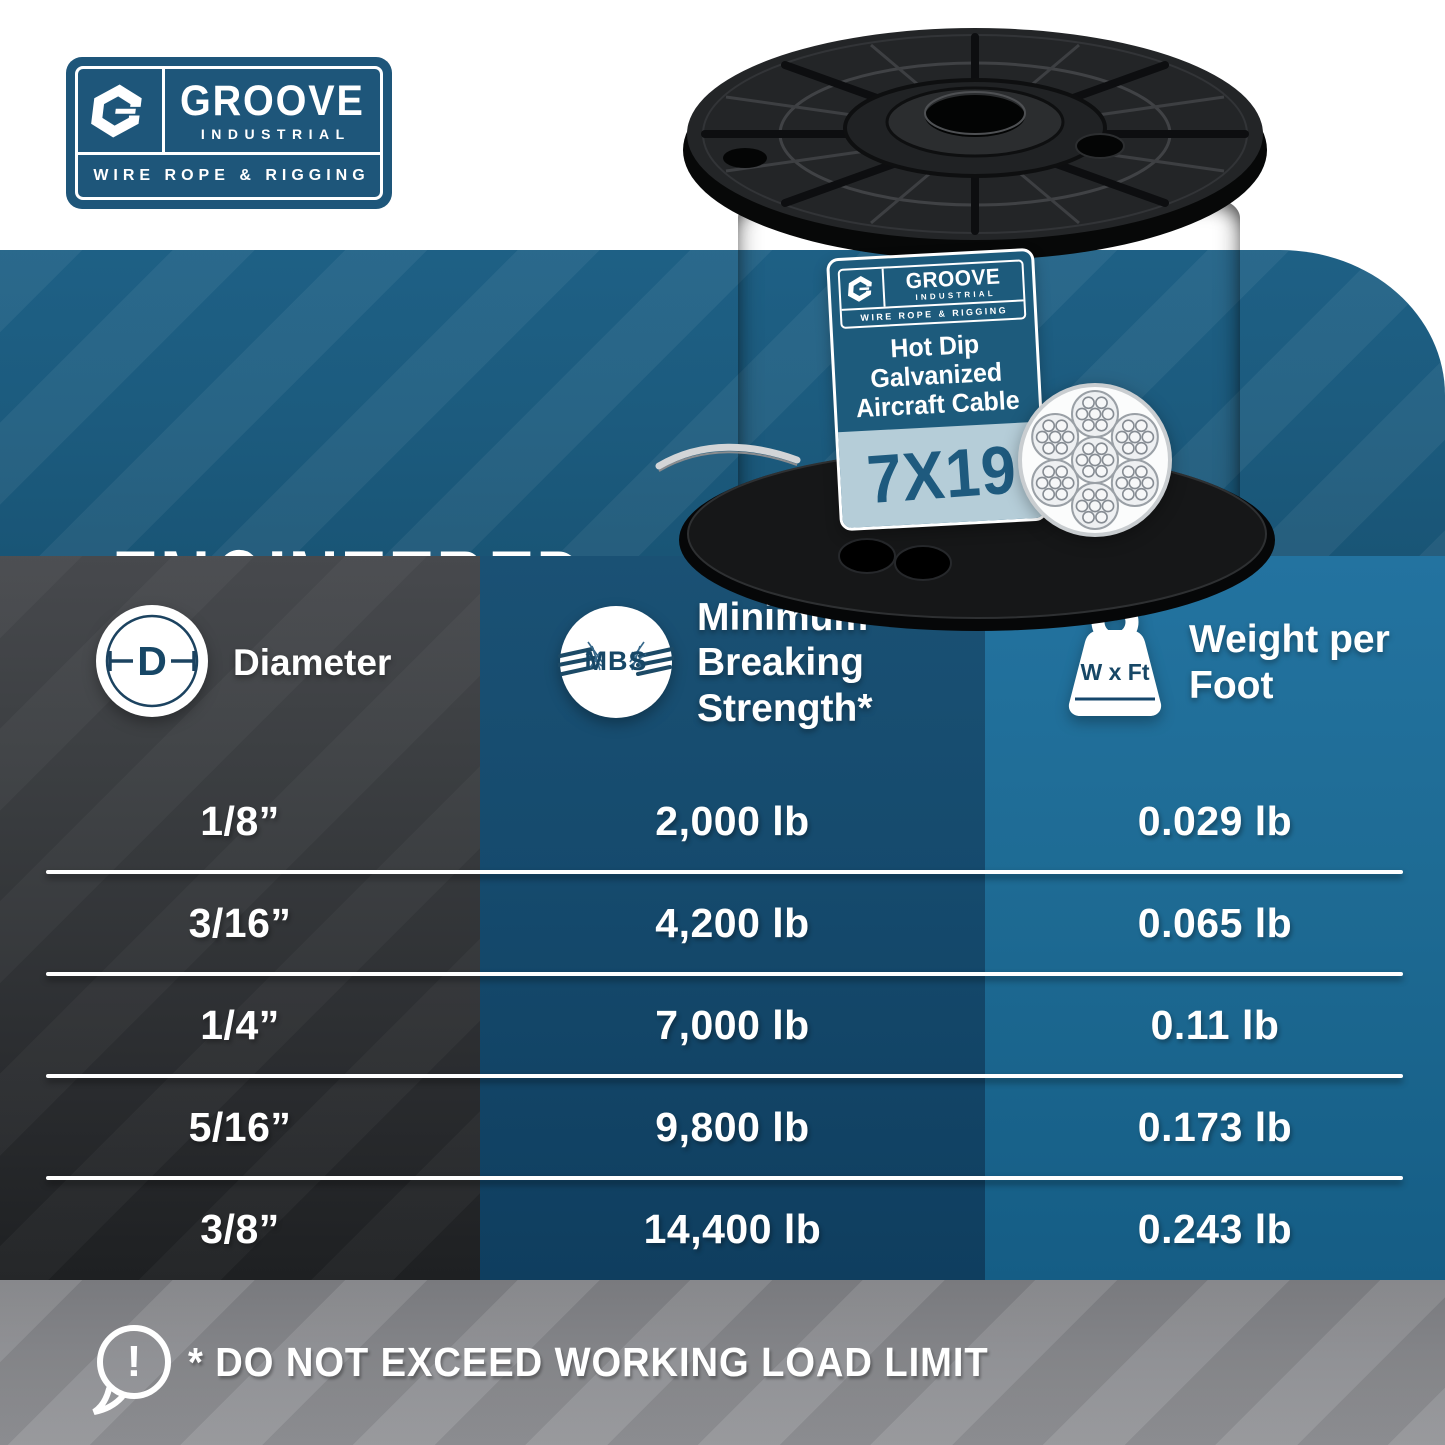  I want to click on diameter-icon-letter: D, so click(152, 661).